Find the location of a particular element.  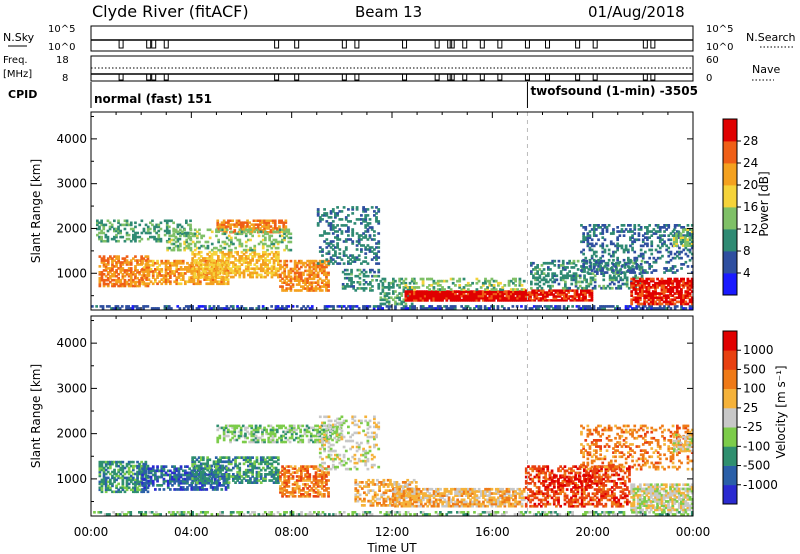

nsky-dropout is located at coordinates (121, 44).